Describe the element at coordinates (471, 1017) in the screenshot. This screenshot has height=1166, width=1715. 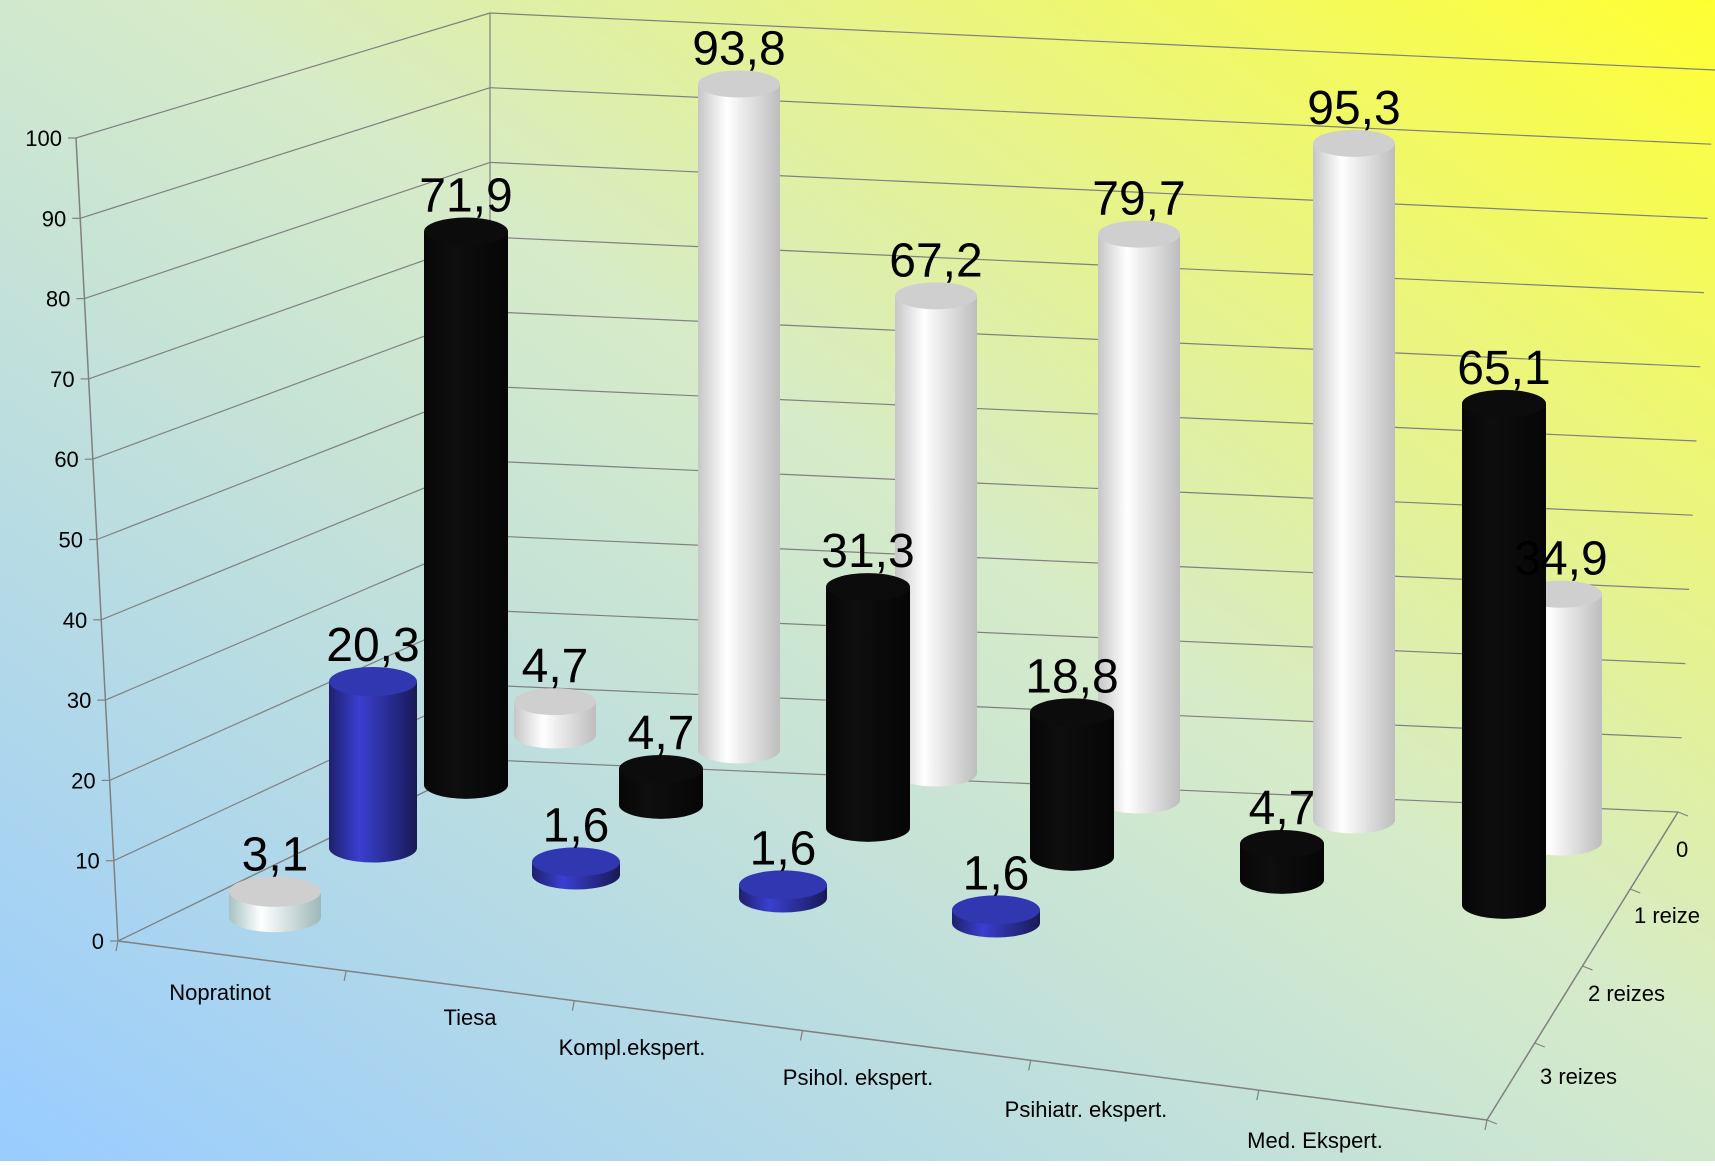
I see `x-category-label: Tiesa` at that location.